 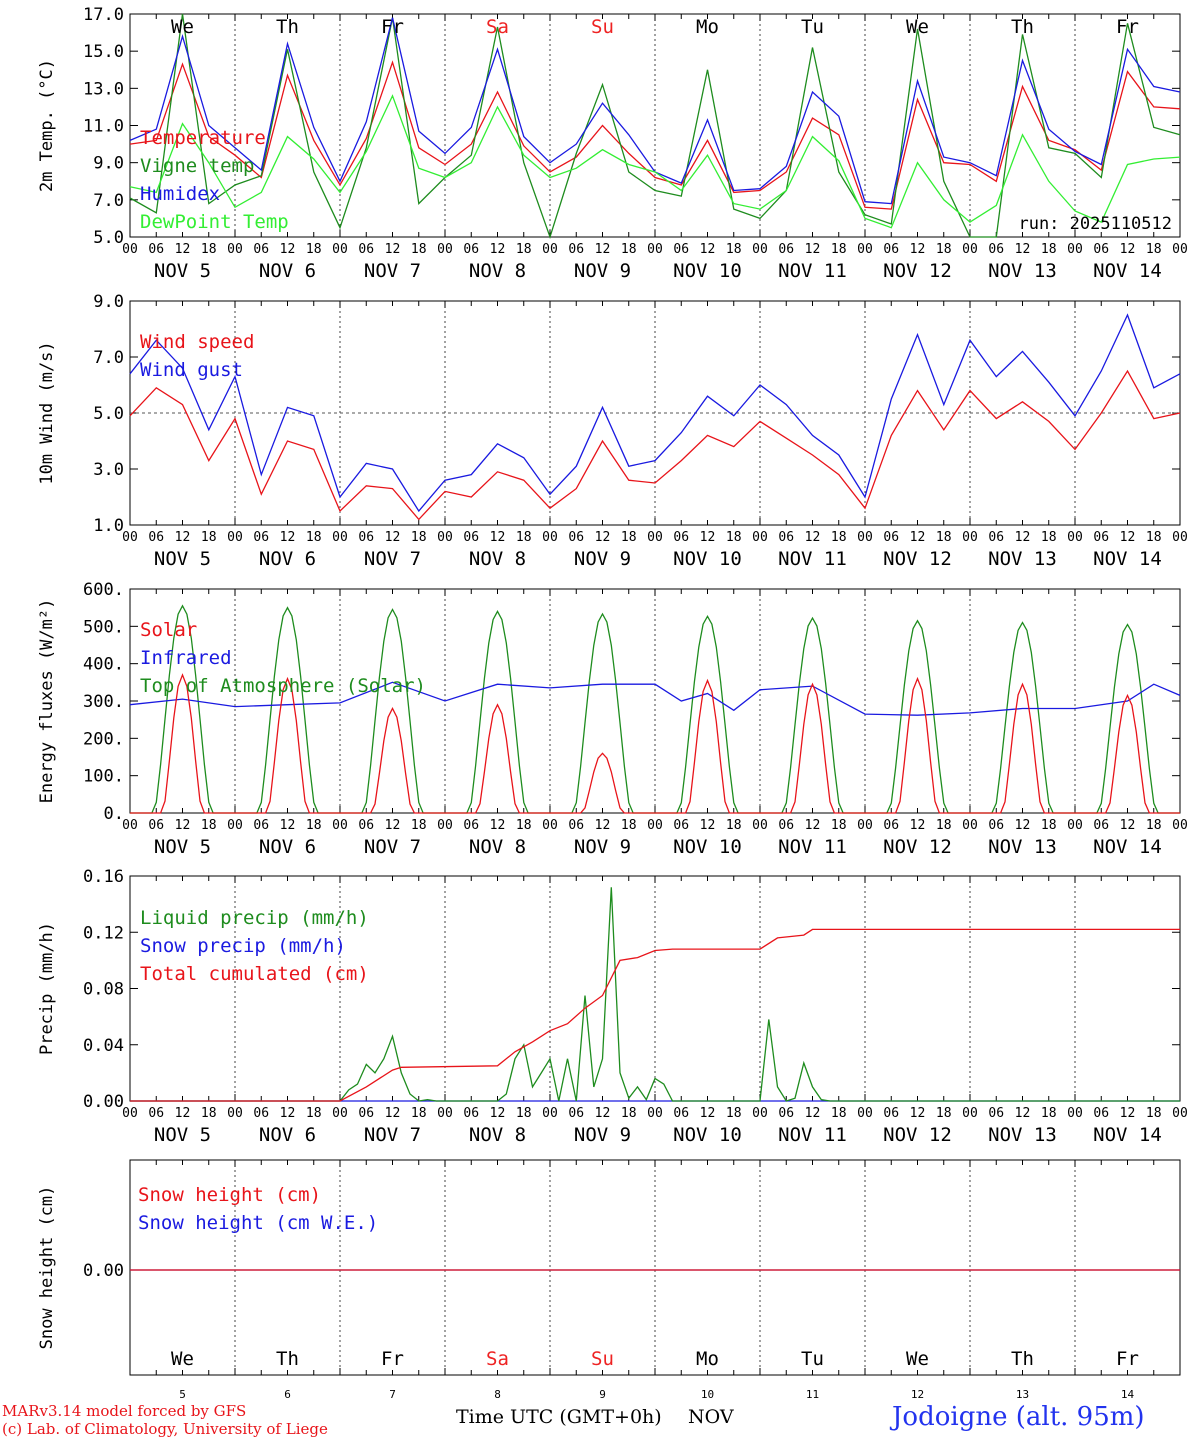 I want to click on date-label: NOV 8, so click(x=497, y=1135).